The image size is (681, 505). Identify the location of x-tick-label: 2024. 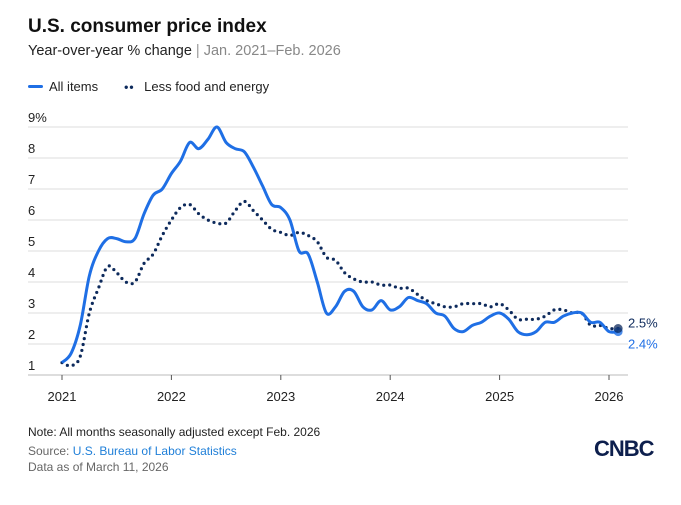
(390, 396).